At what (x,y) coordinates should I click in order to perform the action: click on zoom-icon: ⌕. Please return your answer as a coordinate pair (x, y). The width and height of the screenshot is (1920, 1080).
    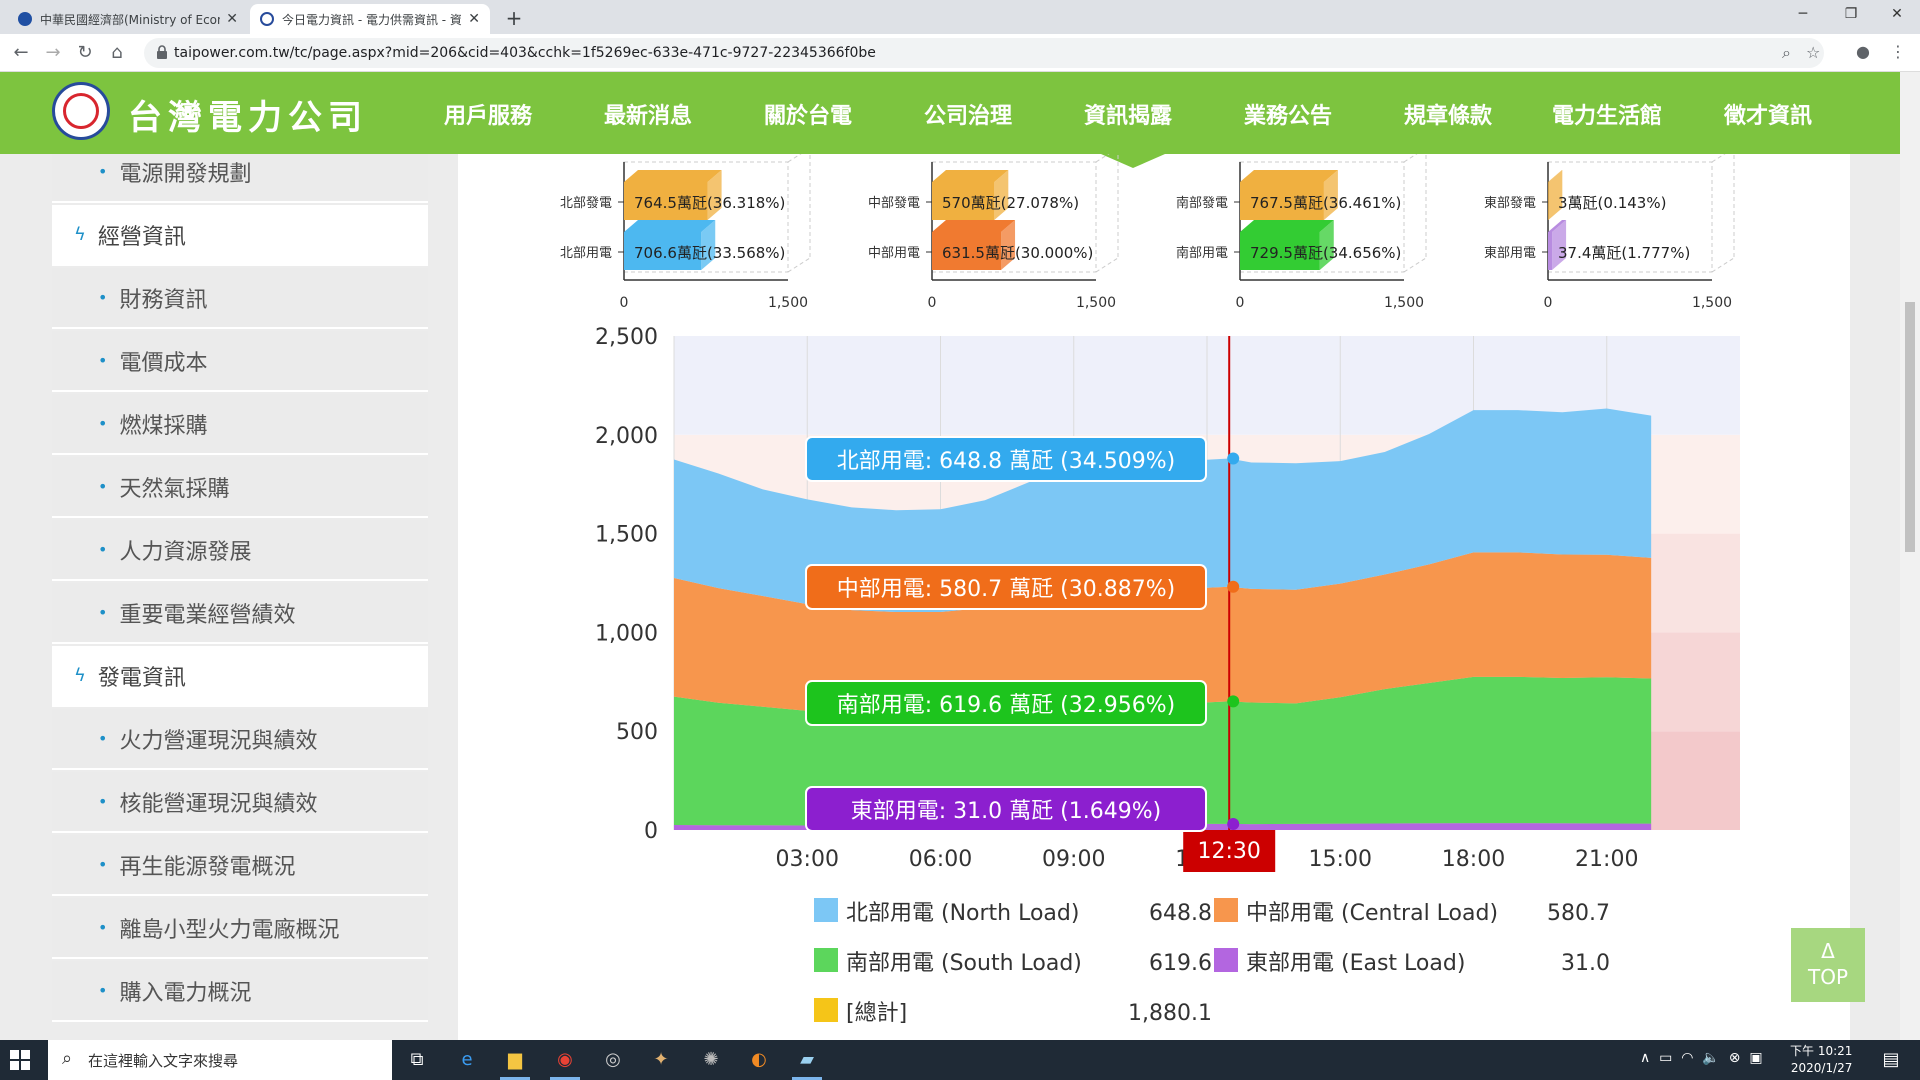
    Looking at the image, I should click on (1786, 52).